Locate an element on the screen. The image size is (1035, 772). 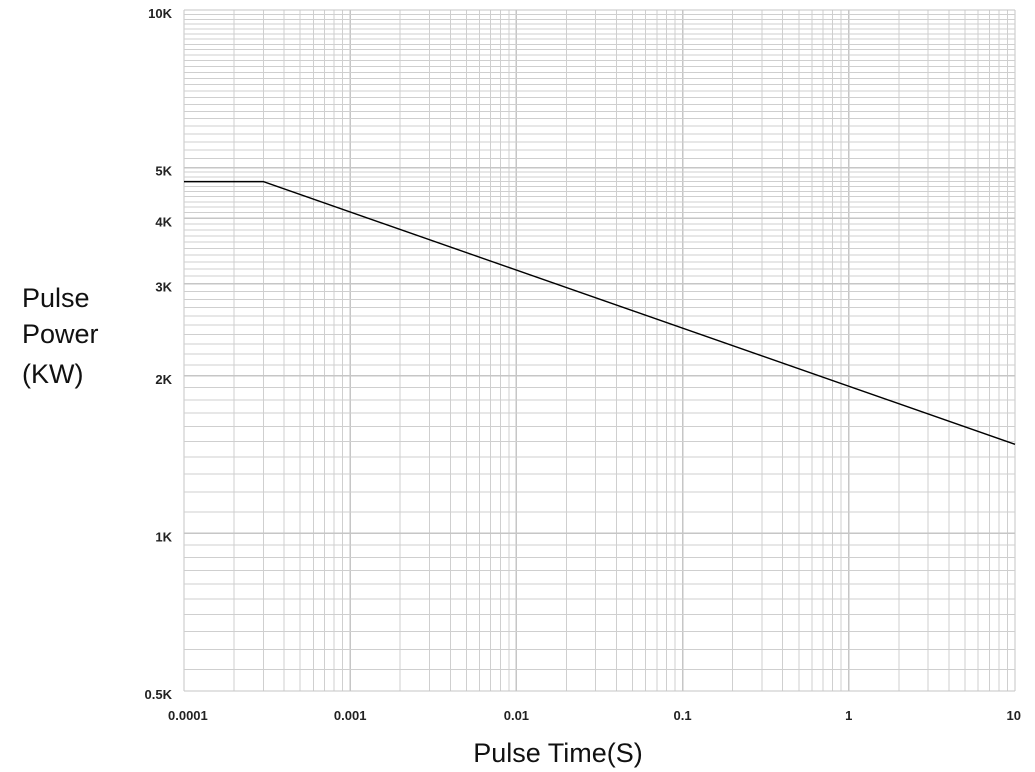
x-tick-label: 0.001 is located at coordinates (350, 715).